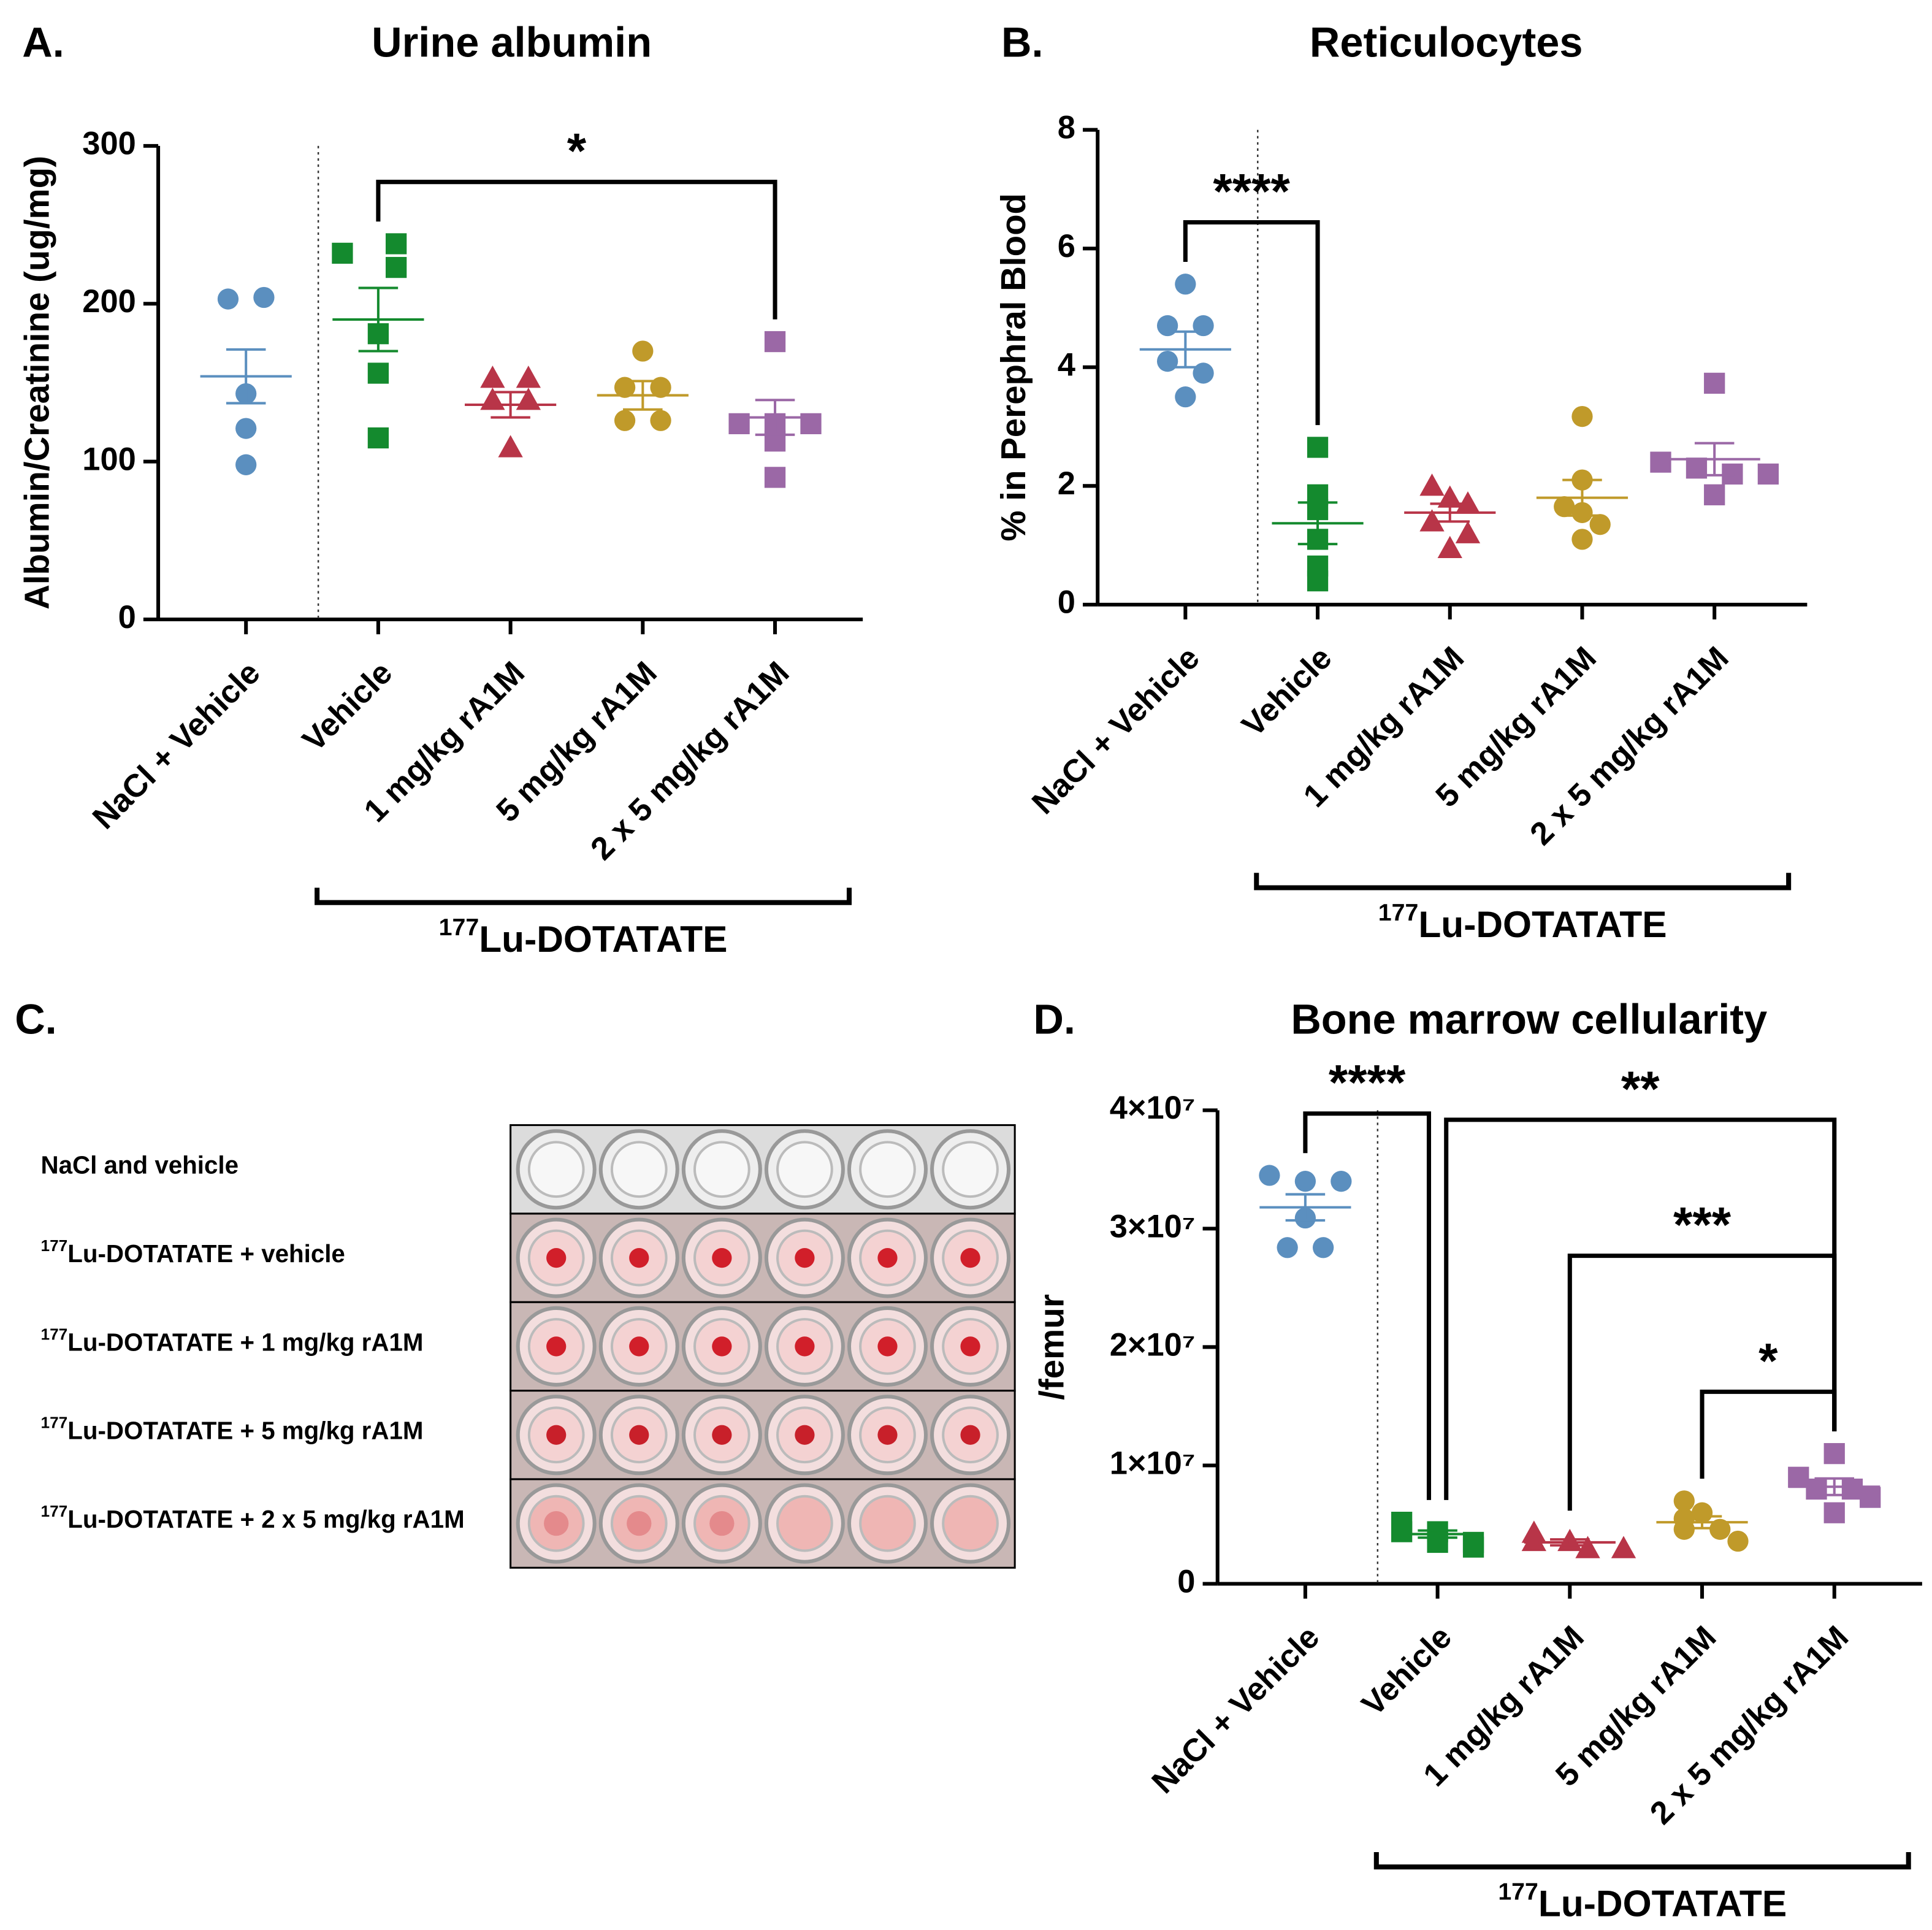  What do you see at coordinates (109, 459) in the screenshot?
I see `y-tick-label: 100` at bounding box center [109, 459].